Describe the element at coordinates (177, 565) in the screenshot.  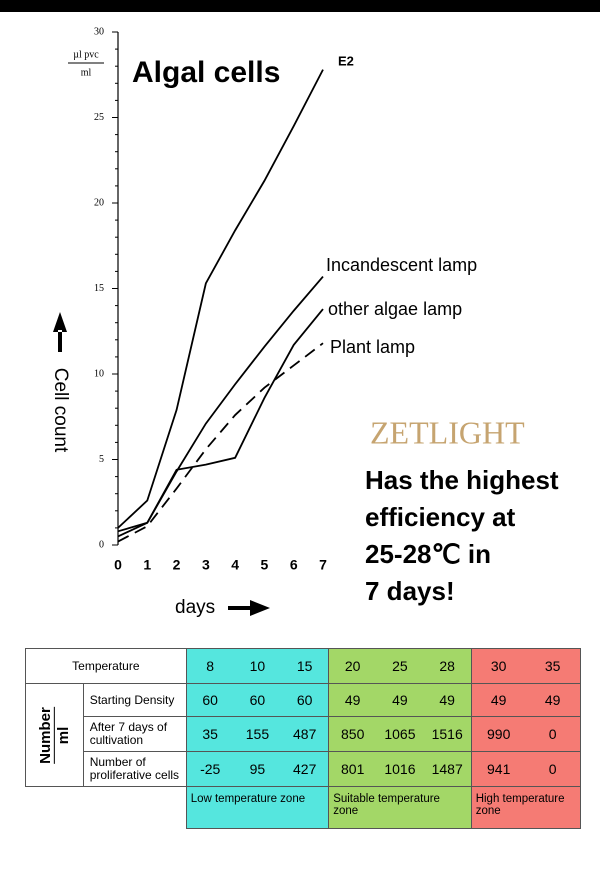
I see `x-tick-label: 2` at that location.